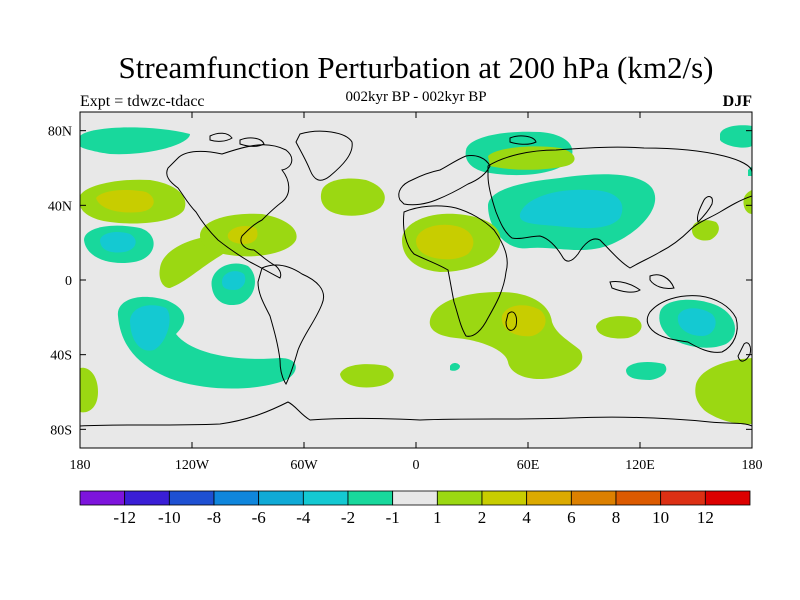 This screenshot has height=600, width=800. I want to click on colorbar: -12 -10 -8 -6 -4 -2 -1 1 2 4 6 8 10 12, so click(415, 508).